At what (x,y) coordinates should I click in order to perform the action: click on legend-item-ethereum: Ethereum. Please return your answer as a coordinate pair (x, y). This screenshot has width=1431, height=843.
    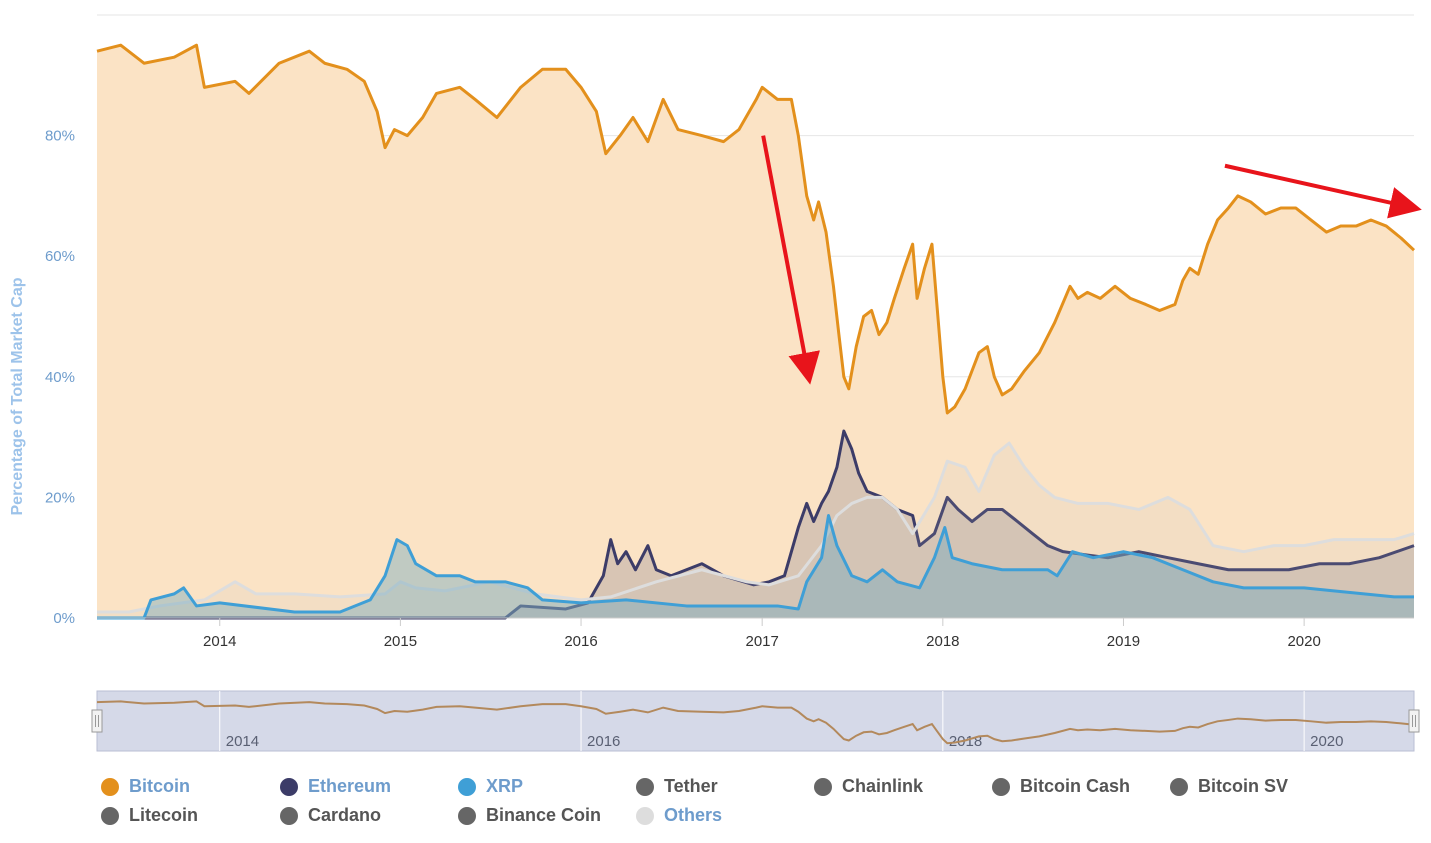
    Looking at the image, I should click on (335, 786).